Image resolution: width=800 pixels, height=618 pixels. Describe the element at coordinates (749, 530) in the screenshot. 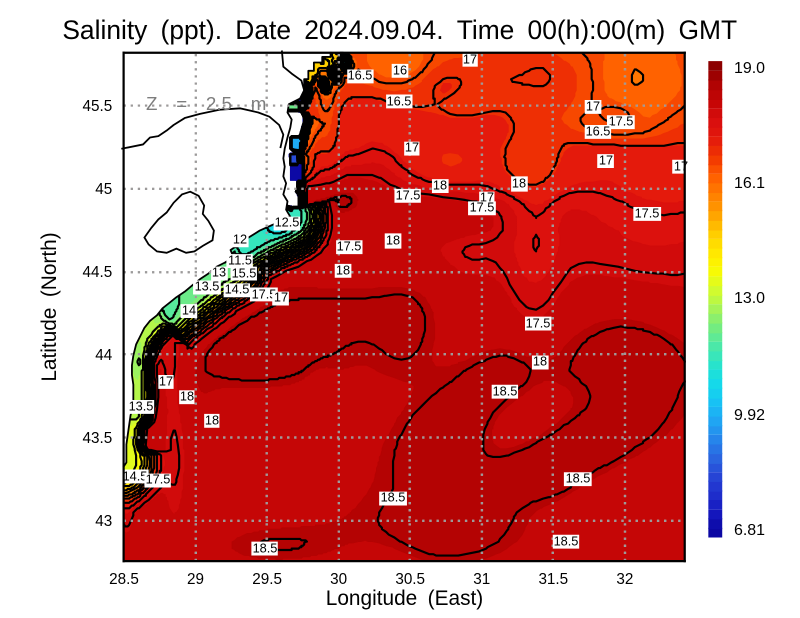

I see `svg-text: 6.81` at that location.